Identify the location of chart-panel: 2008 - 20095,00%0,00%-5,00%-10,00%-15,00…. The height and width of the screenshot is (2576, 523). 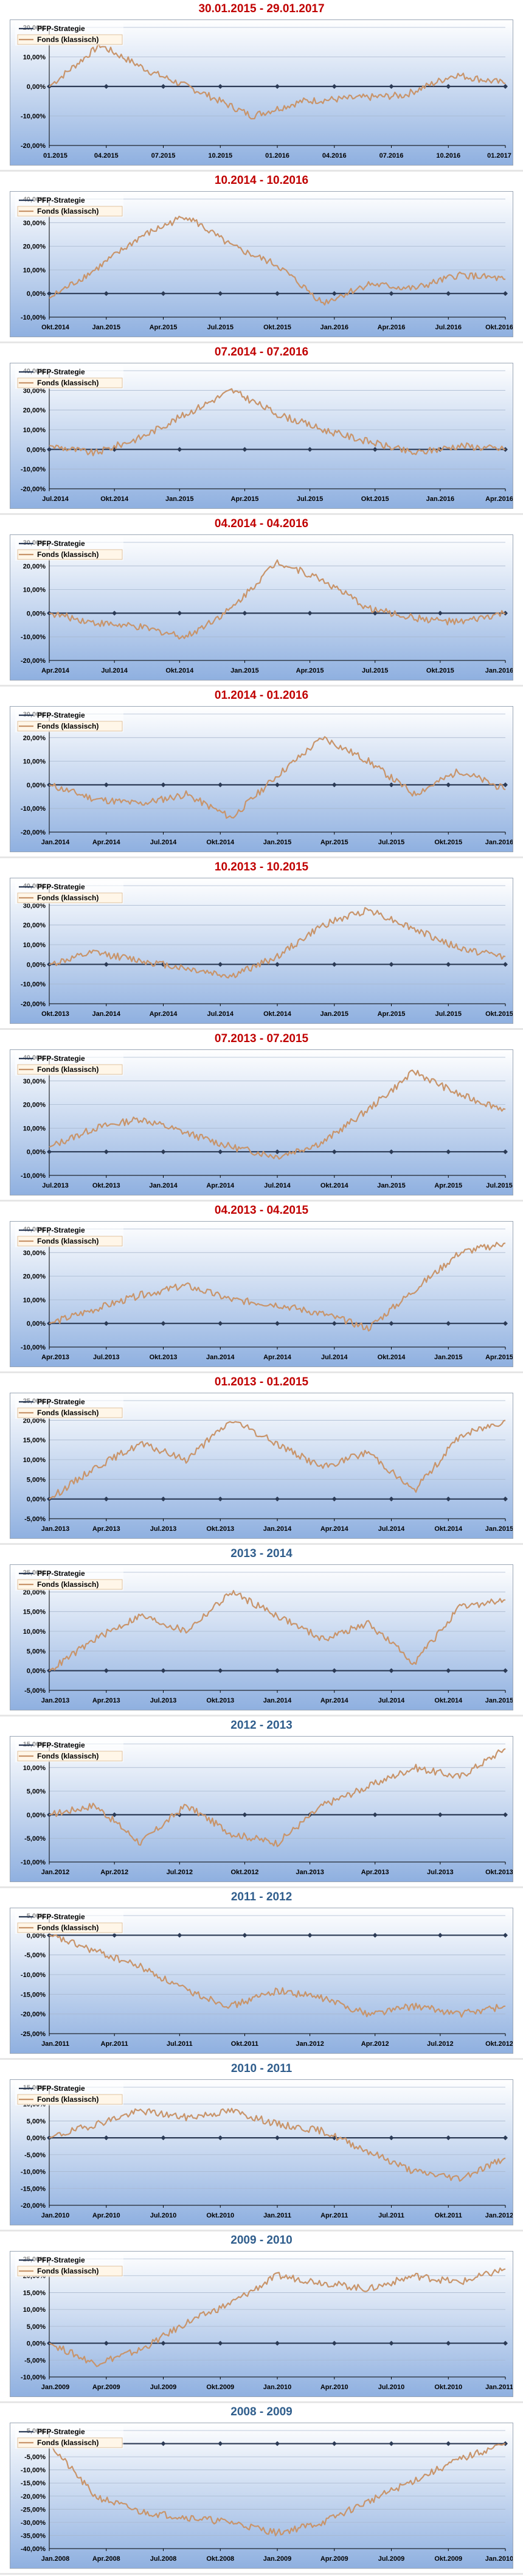
(261, 2489).